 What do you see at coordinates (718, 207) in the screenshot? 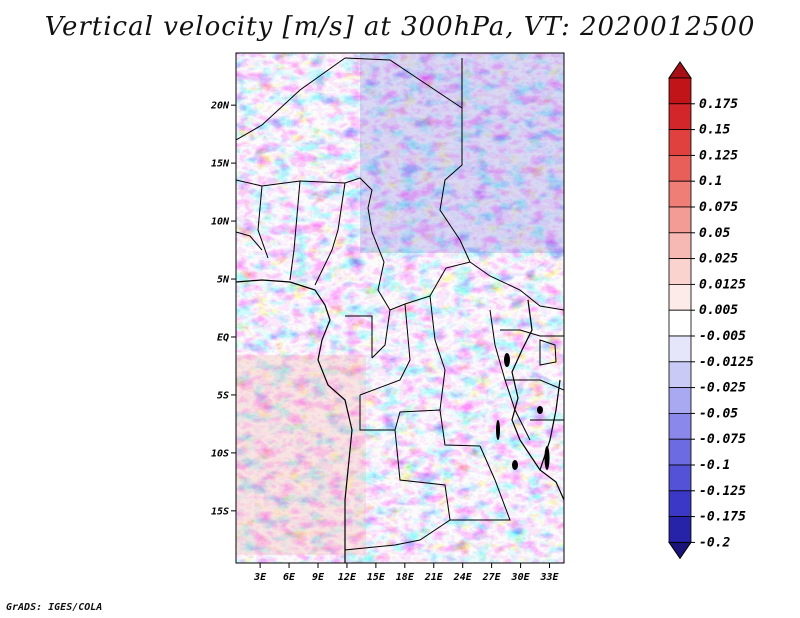
I see `colorbar-label: 0.075` at bounding box center [718, 207].